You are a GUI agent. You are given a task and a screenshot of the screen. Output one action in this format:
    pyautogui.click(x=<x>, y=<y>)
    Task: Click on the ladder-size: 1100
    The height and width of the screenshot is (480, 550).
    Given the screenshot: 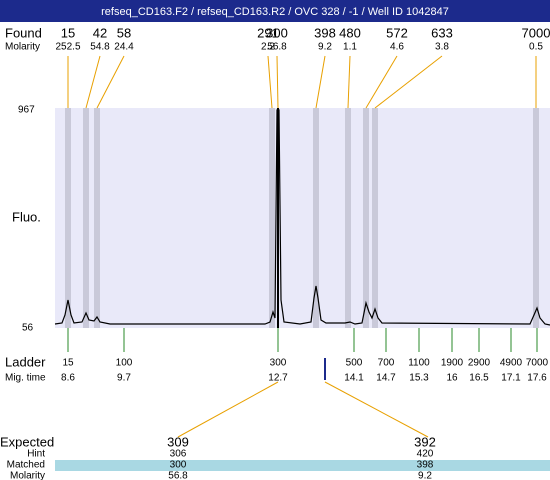 What is the action you would take?
    pyautogui.click(x=419, y=363)
    